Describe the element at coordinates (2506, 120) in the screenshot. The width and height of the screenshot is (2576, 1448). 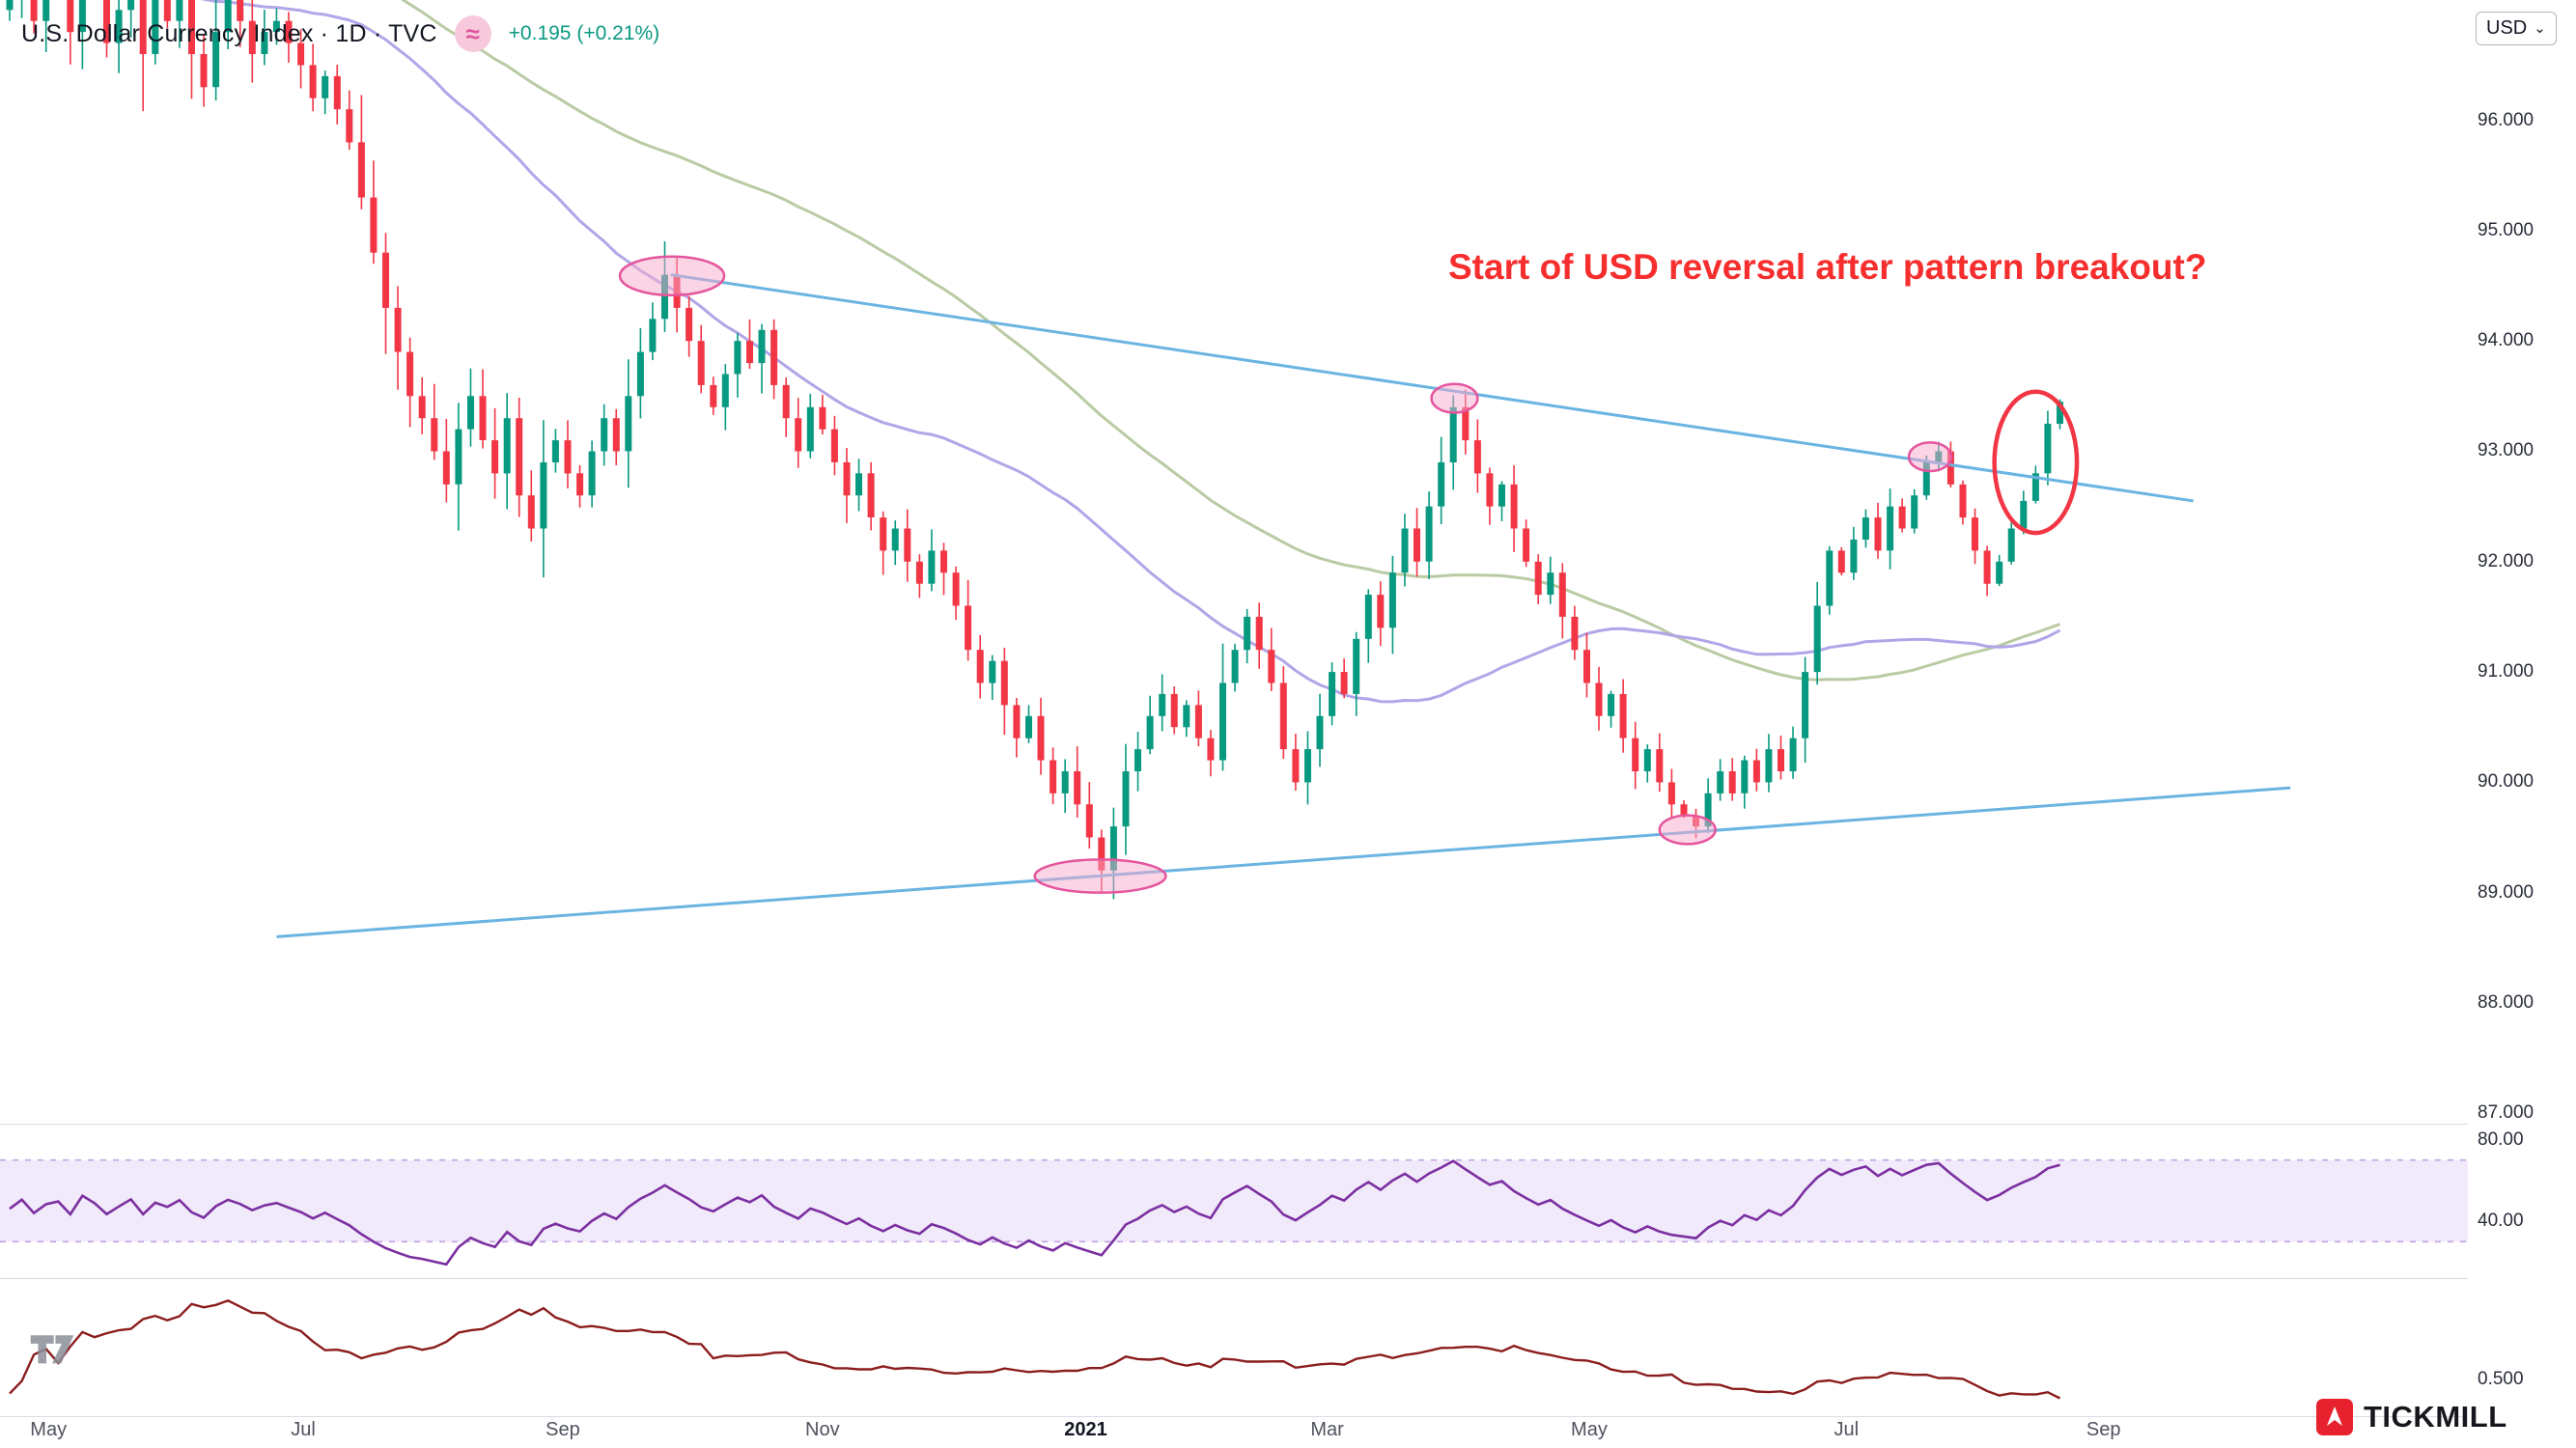
I see `price-axis-label: 96.000` at that location.